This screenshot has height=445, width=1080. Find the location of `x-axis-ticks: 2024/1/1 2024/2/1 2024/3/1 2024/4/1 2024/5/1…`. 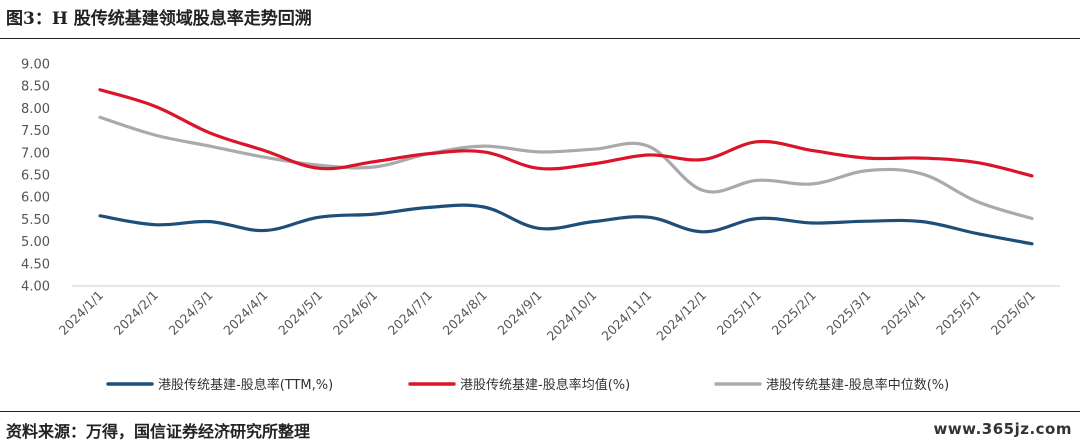

x-axis-ticks: 2024/1/1 2024/2/1 2024/3/1 2024/4/1 2024/5/1… is located at coordinates (547, 316).